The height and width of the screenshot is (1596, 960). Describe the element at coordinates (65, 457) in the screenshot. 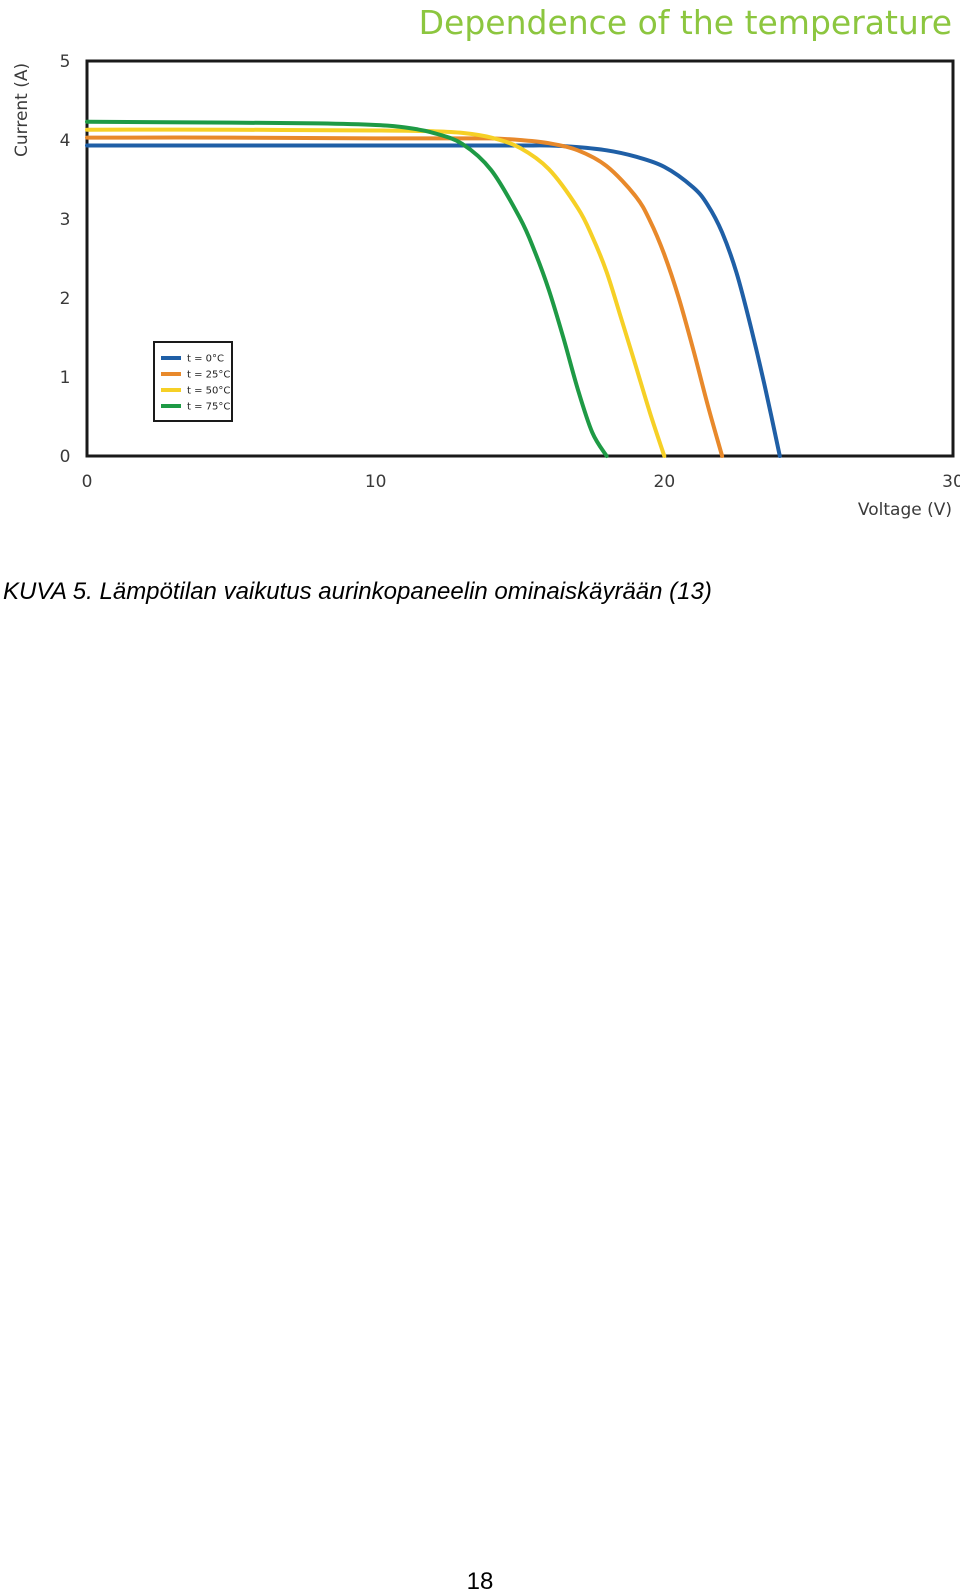

I see `y-tick-label-0: 0` at that location.